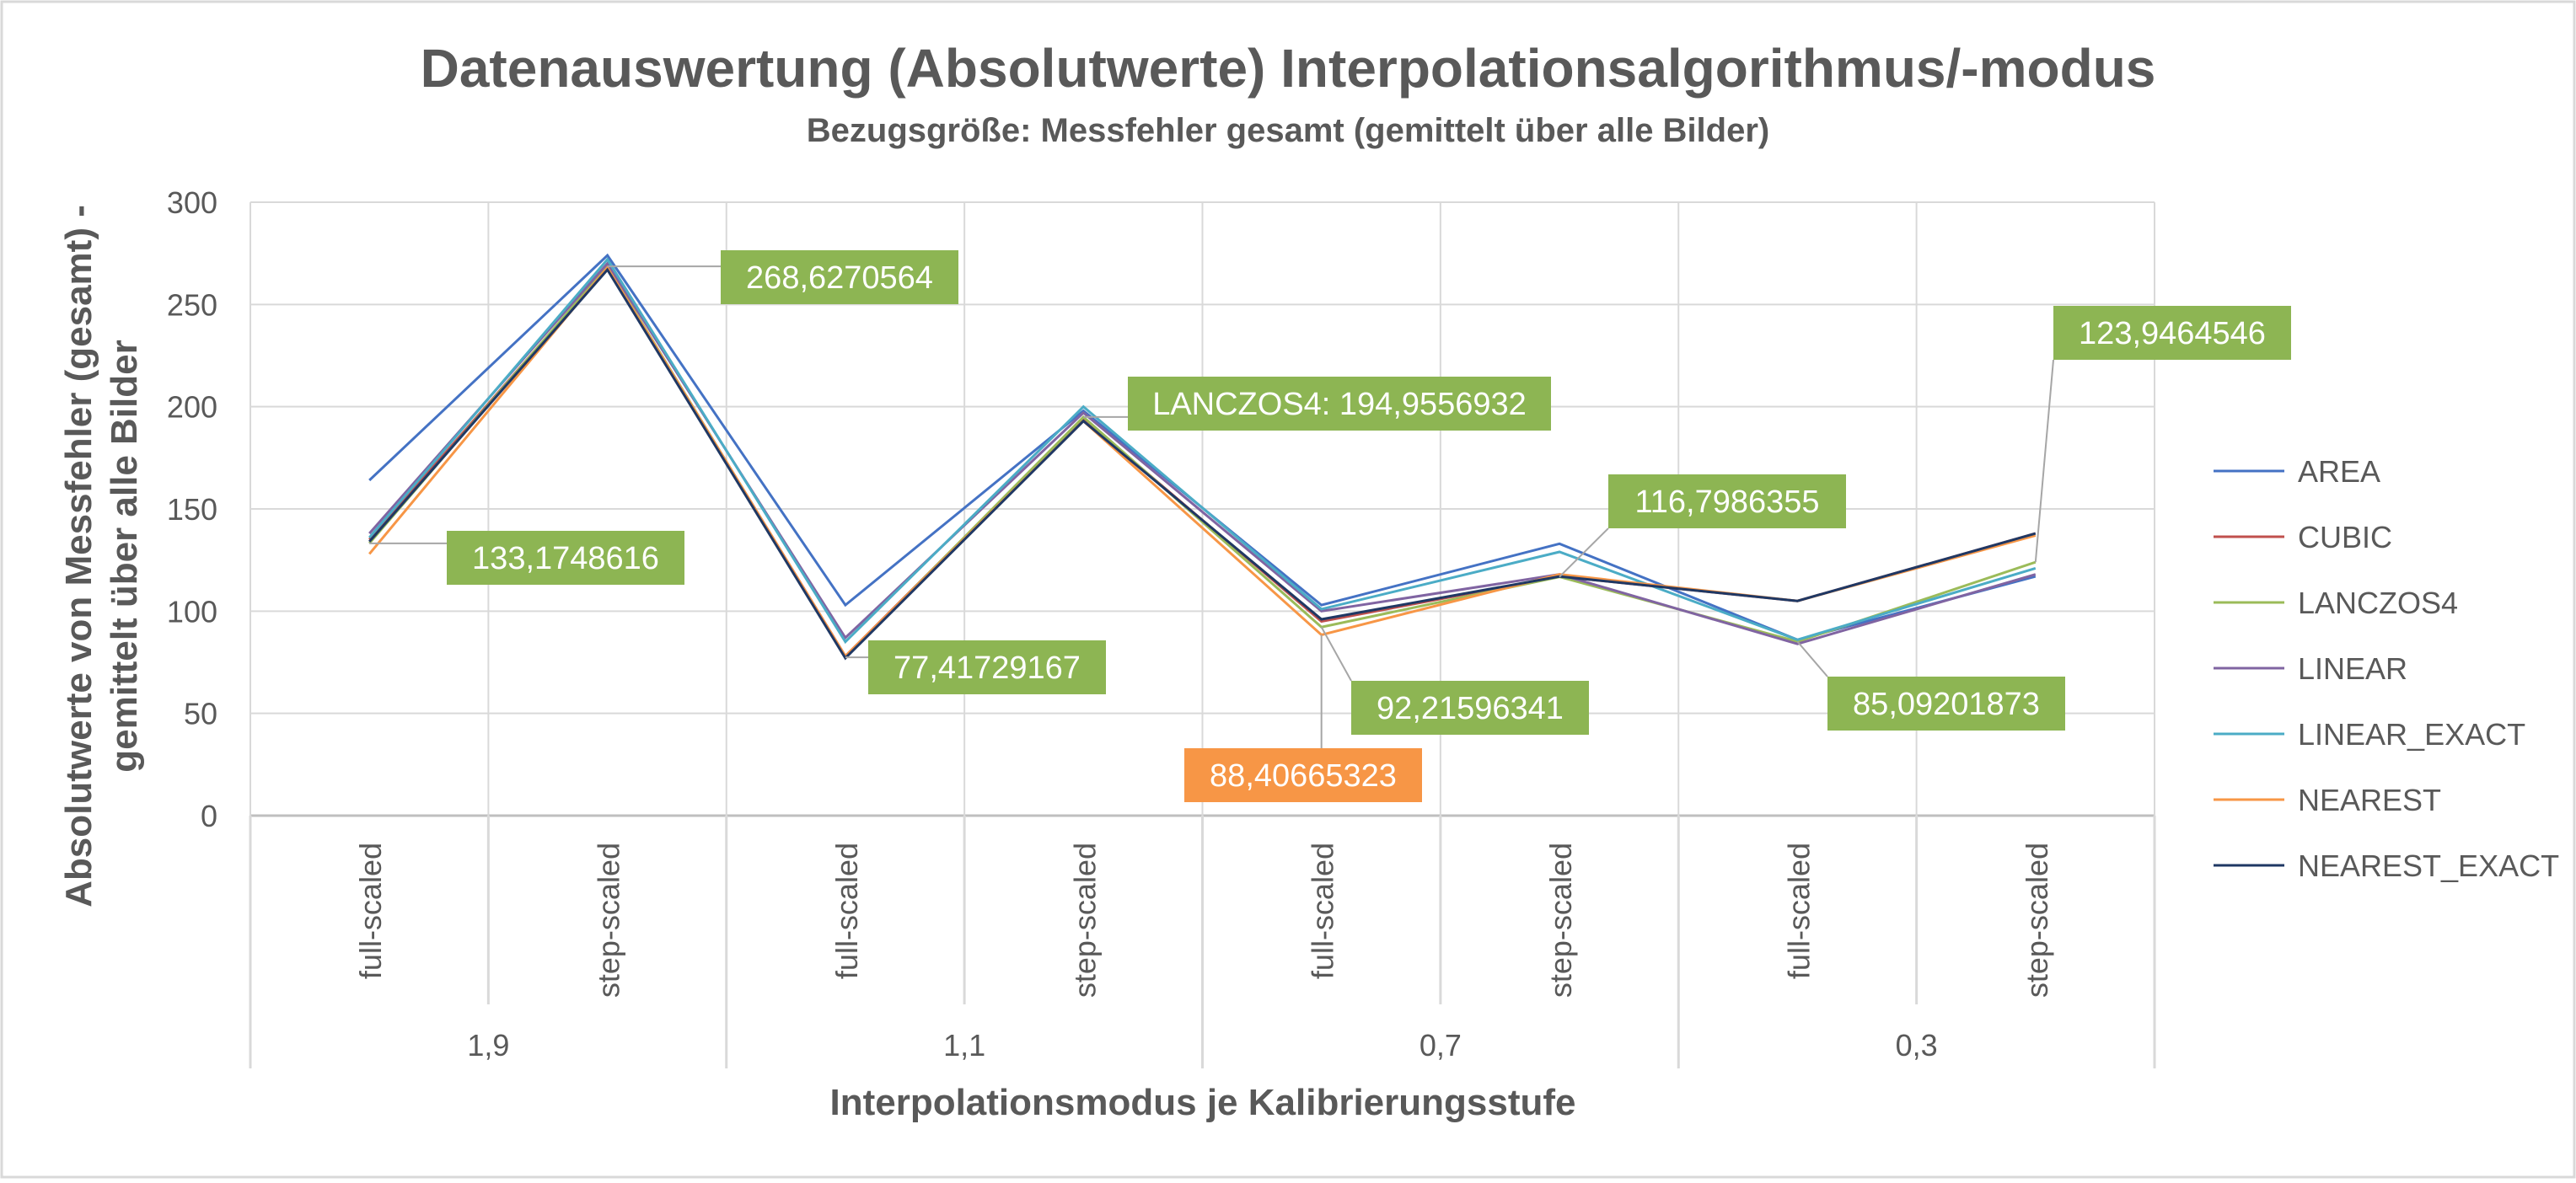  What do you see at coordinates (124, 556) in the screenshot?
I see `y-axis-label-line2: gemittelt über alle Bilder` at bounding box center [124, 556].